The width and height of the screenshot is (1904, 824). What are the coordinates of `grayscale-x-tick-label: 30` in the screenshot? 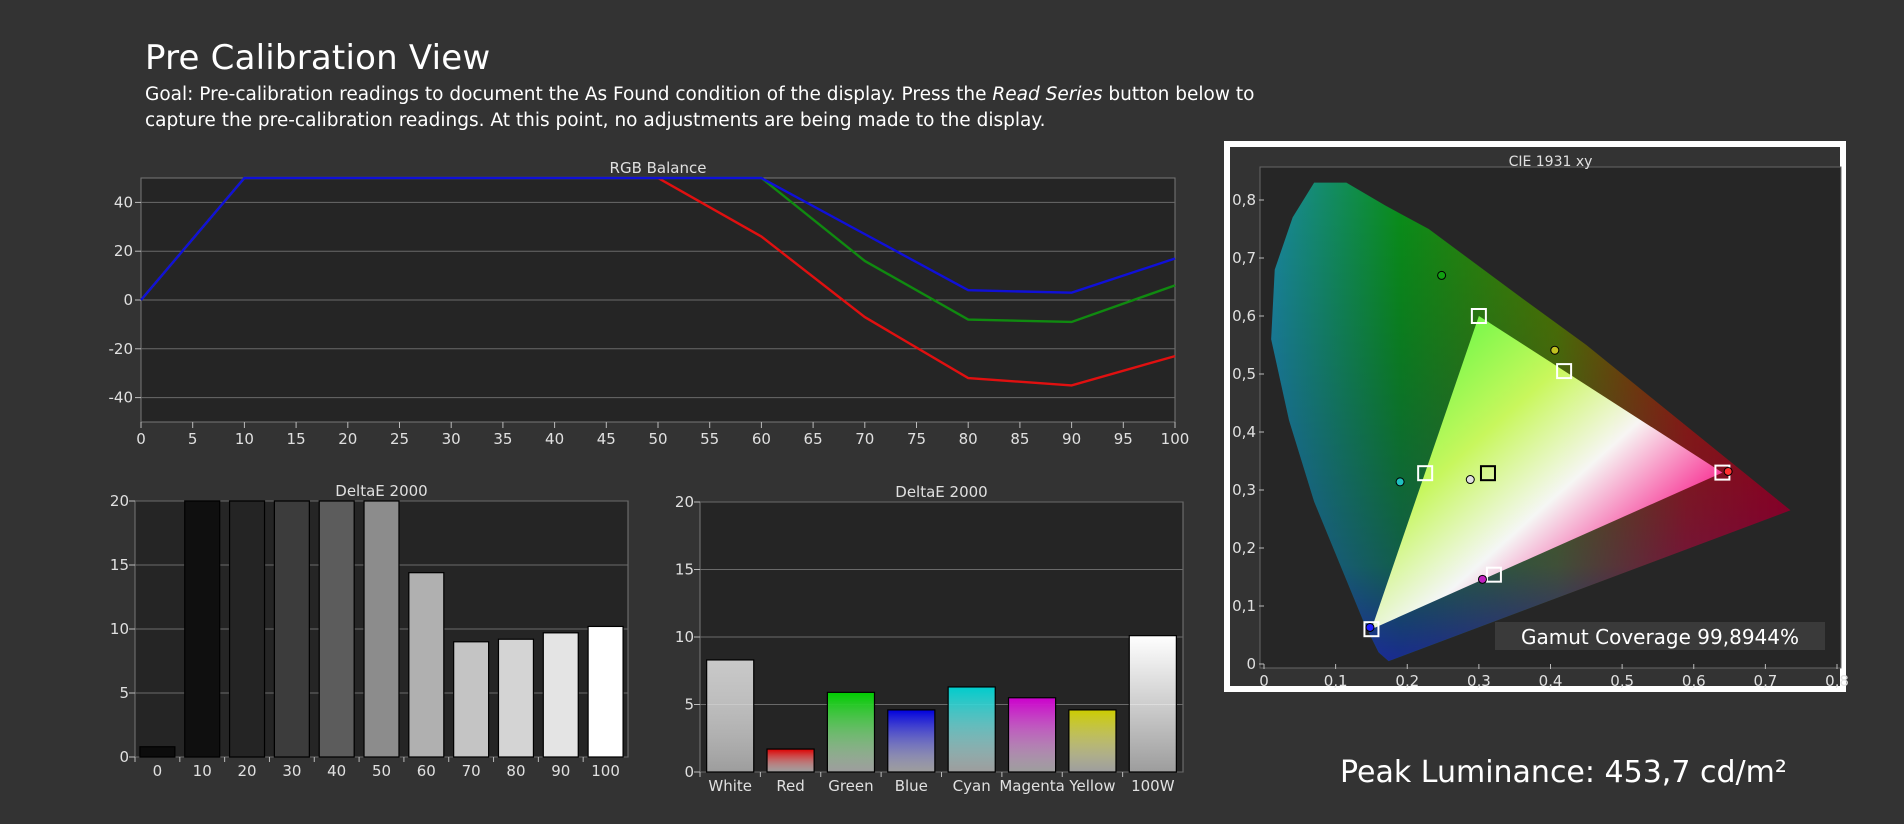 It's located at (291, 771).